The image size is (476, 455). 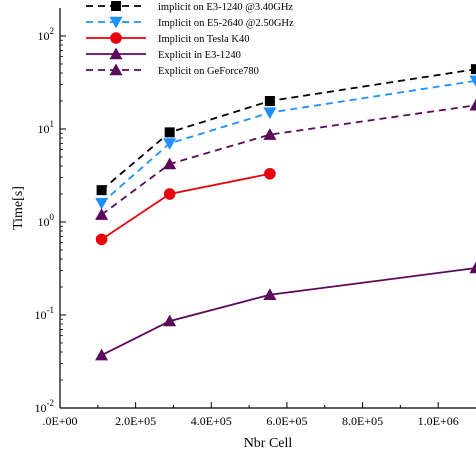 I want to click on y-tick-exponent: 2, so click(x=52, y=31).